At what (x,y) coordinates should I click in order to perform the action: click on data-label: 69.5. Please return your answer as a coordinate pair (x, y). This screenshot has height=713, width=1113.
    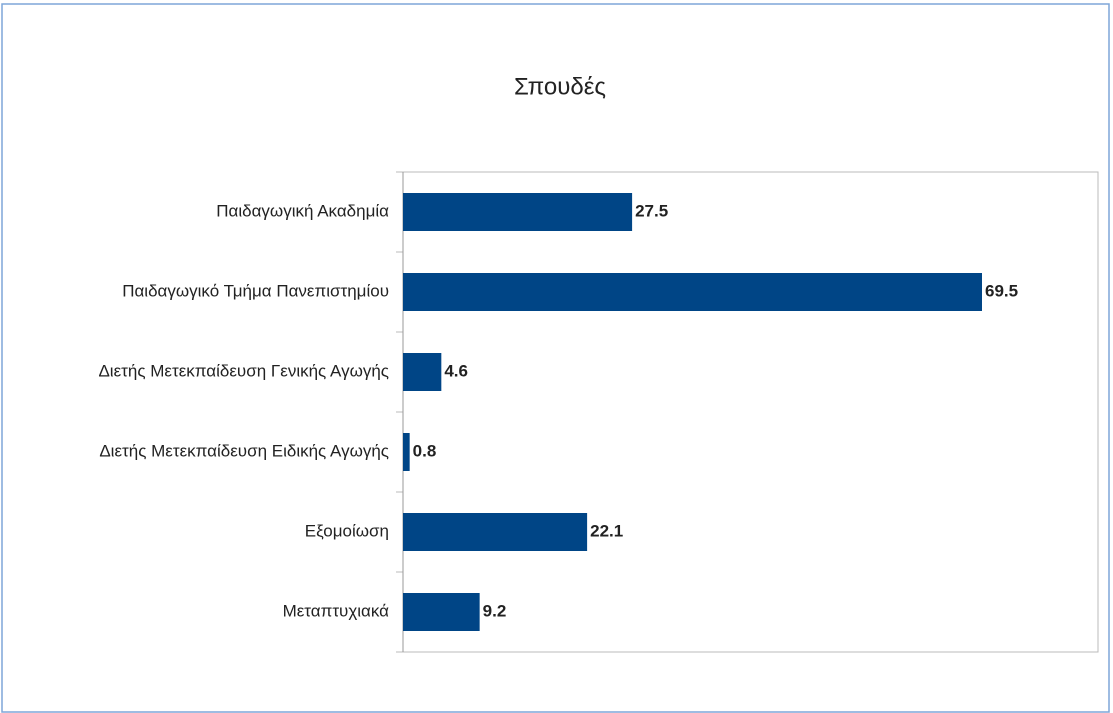
    Looking at the image, I should click on (1001, 290).